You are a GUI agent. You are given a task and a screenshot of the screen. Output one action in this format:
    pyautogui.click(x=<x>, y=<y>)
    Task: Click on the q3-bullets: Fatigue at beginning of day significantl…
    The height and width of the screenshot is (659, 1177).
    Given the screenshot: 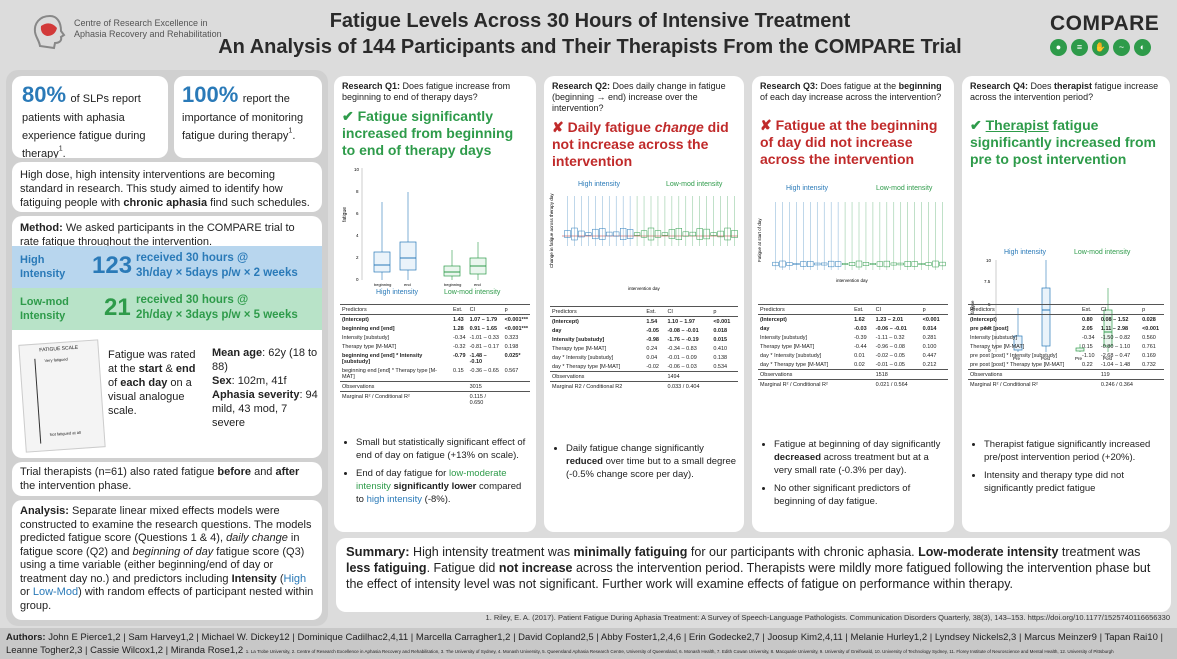 What is the action you would take?
    pyautogui.click(x=854, y=475)
    